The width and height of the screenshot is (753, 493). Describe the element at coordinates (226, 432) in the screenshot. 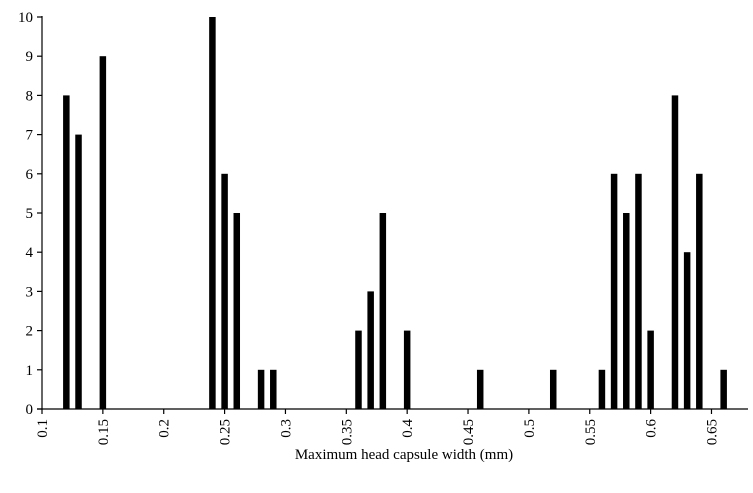

I see `x-tick-label: 0.25` at that location.